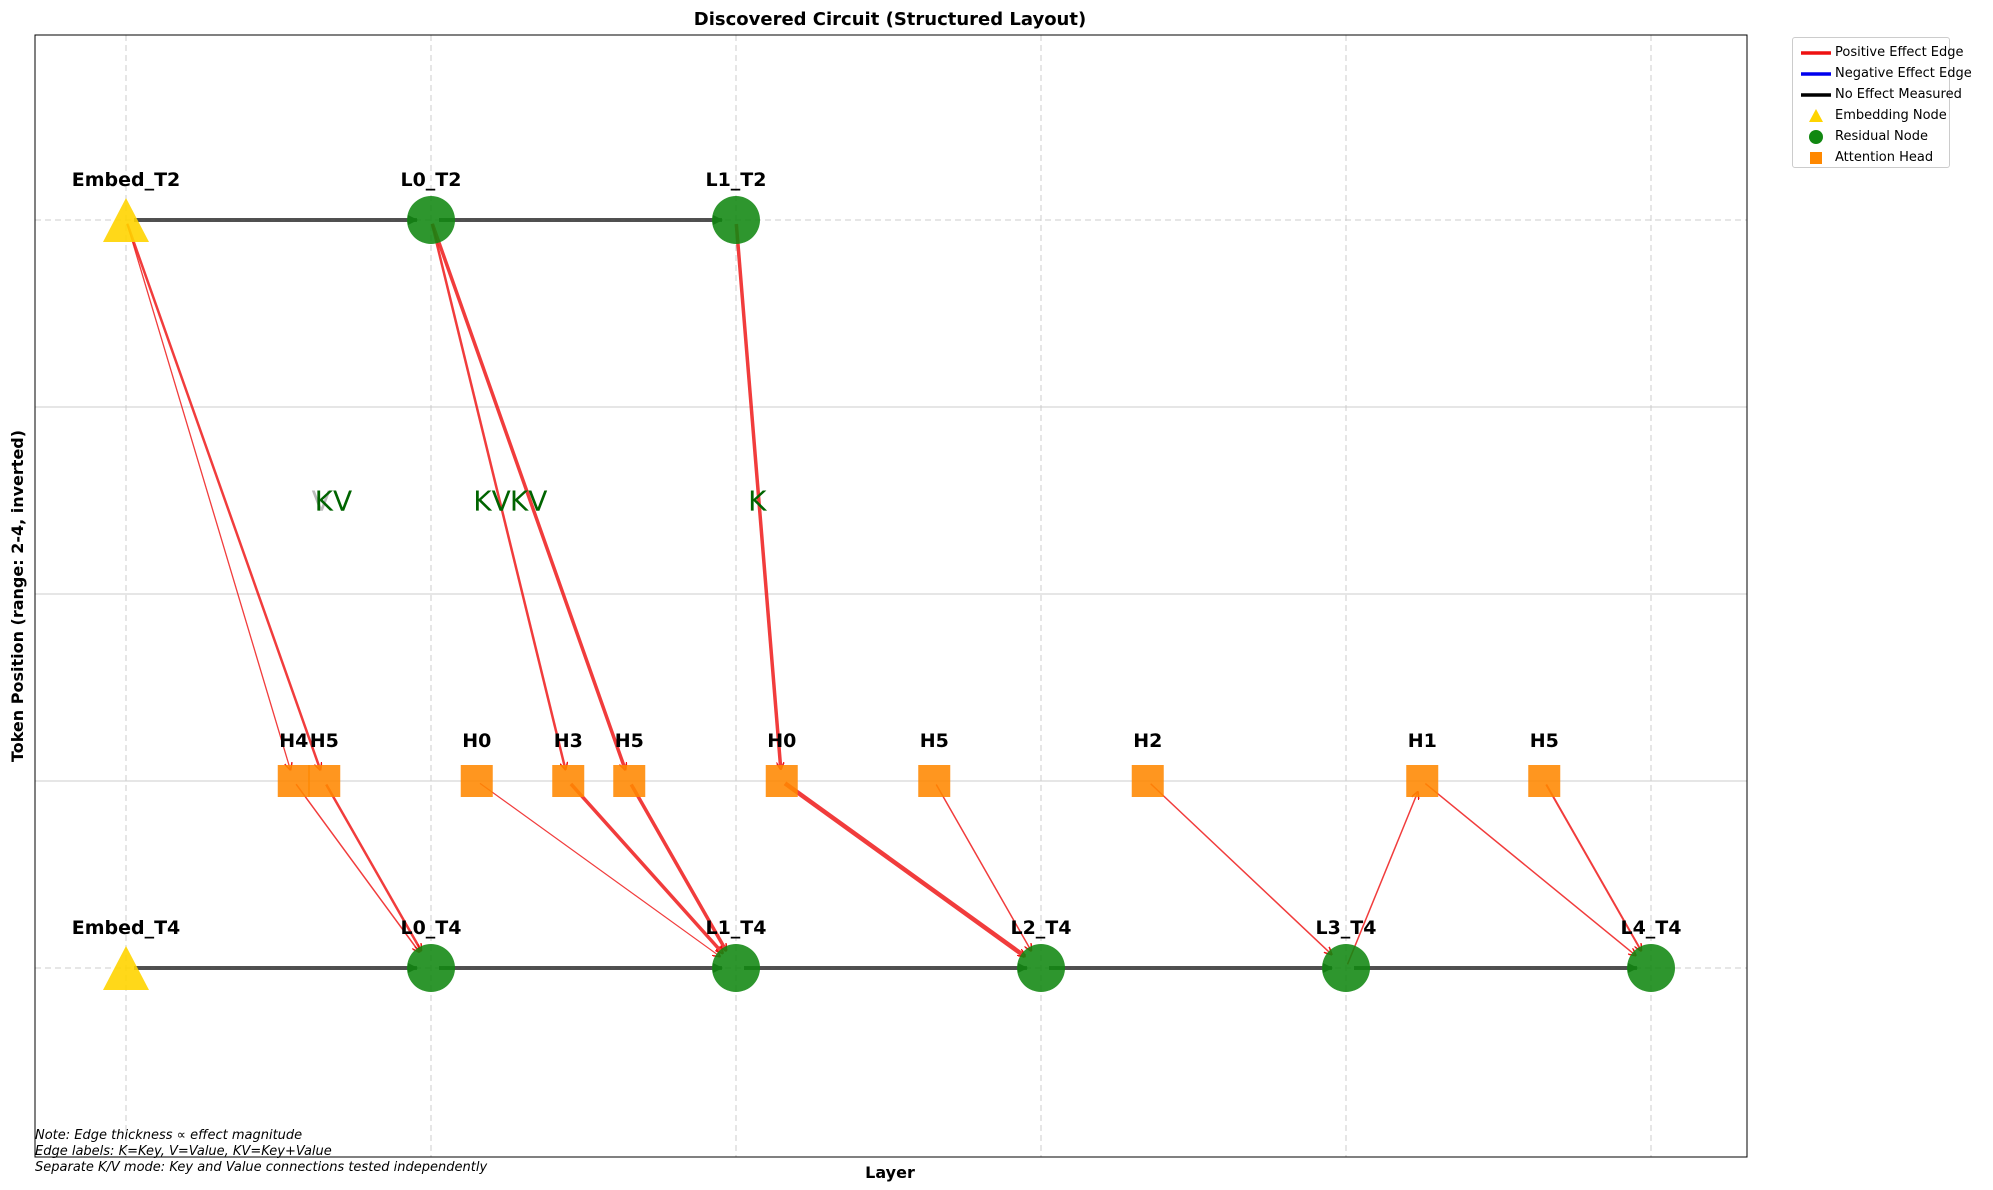 The image size is (1993, 1190). I want to click on legend-item: Negative Effect Edge, so click(1882, 74).